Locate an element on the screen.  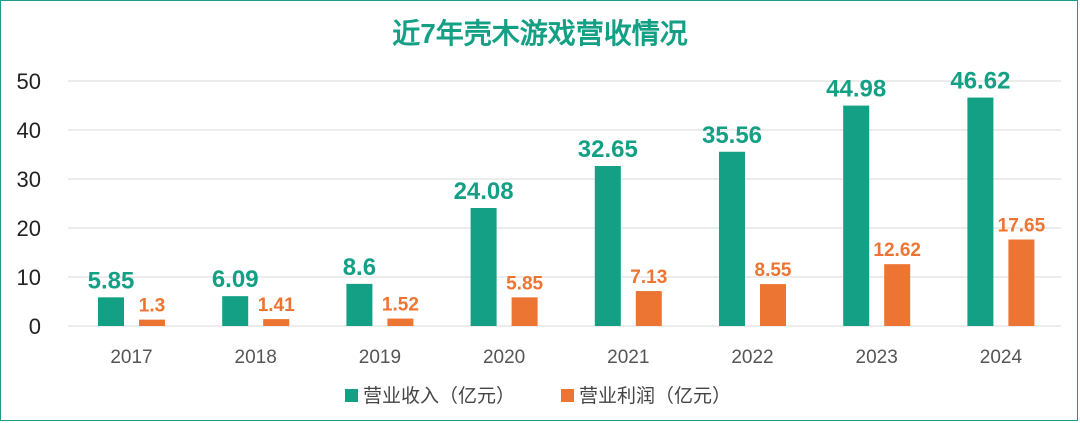
bar-revenue-2019 is located at coordinates (359, 304).